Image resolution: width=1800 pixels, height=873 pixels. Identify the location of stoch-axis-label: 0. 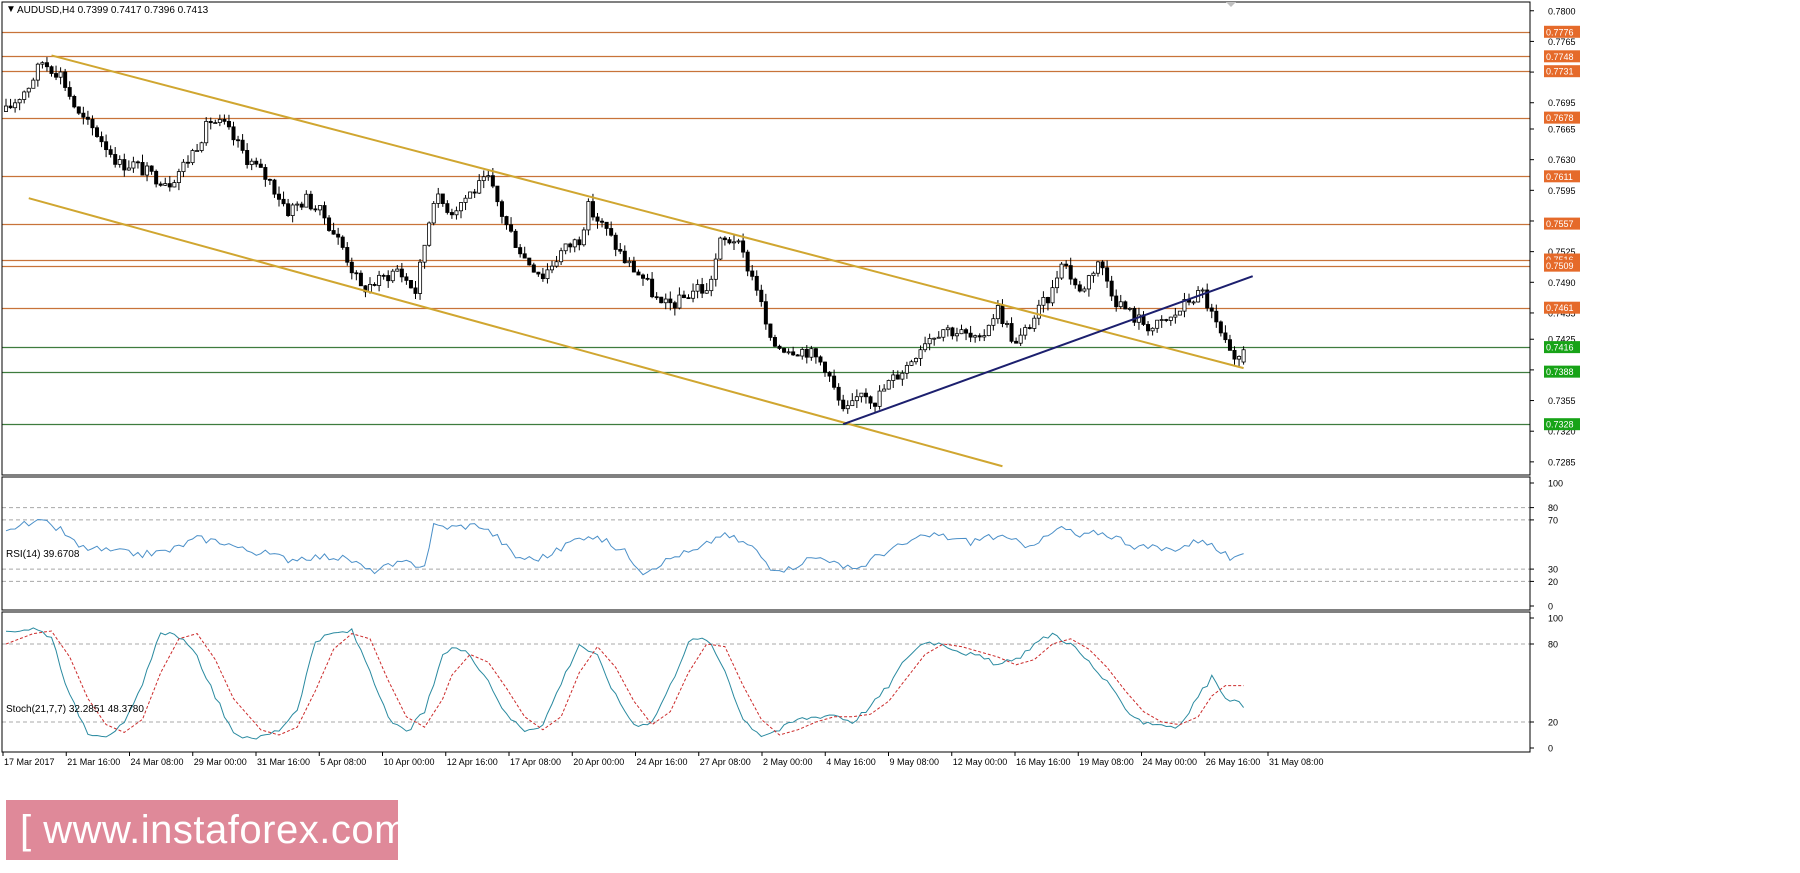
(1550, 749).